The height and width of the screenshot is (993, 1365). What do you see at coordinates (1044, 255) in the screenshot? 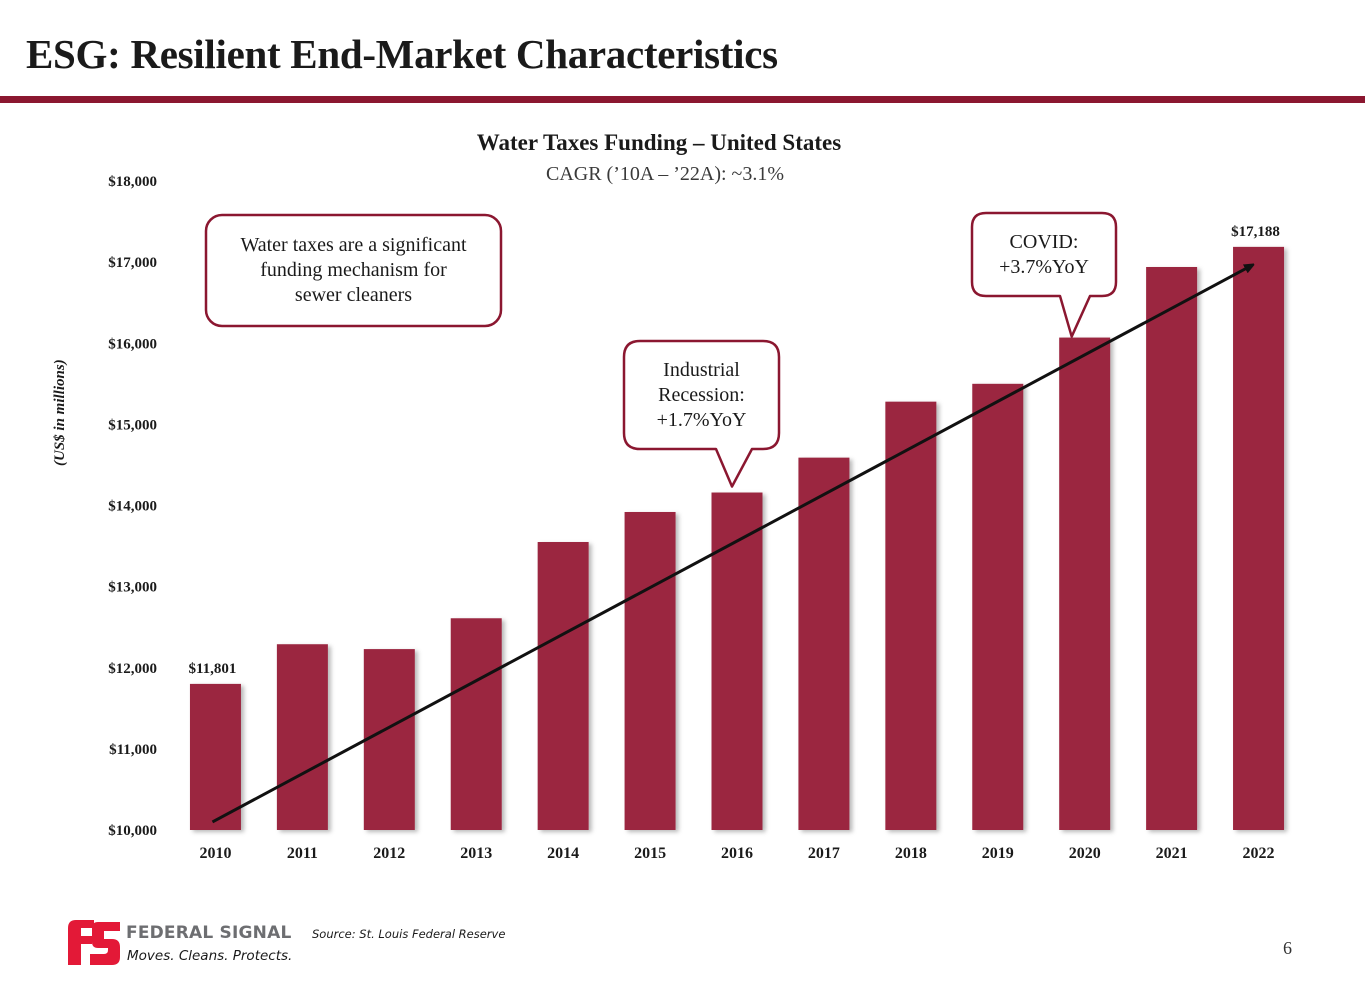
I see `callout-covid-text: COVID: +3.7%YoY` at bounding box center [1044, 255].